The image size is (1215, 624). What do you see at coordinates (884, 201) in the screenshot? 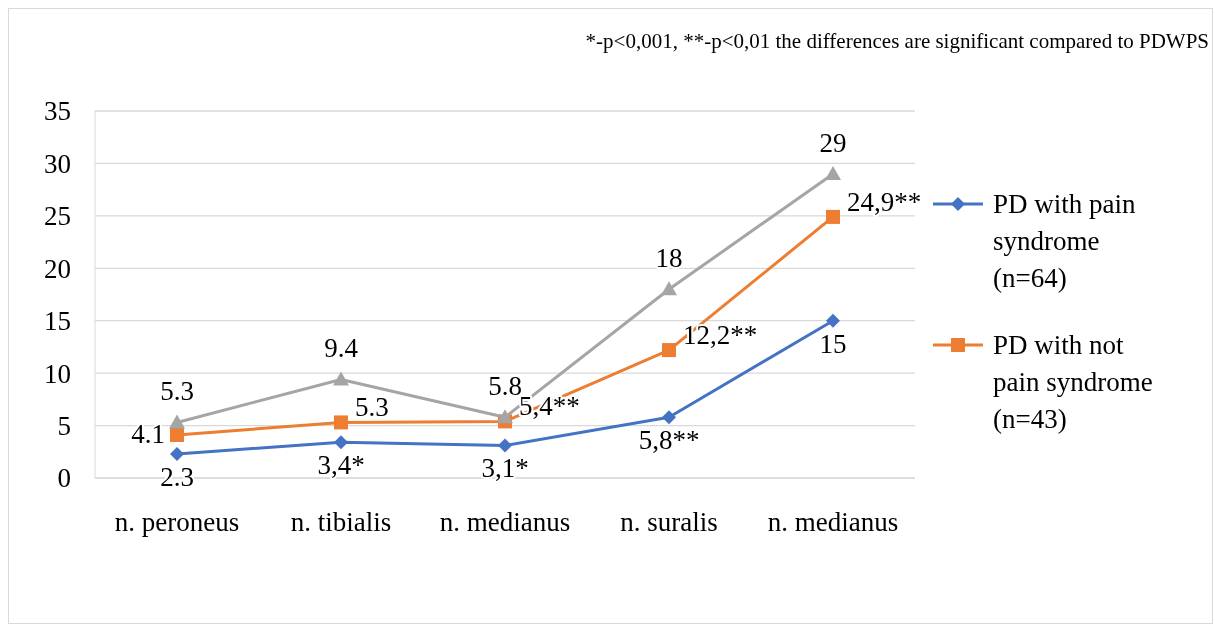
I see `data-label: 24,9**` at bounding box center [884, 201].